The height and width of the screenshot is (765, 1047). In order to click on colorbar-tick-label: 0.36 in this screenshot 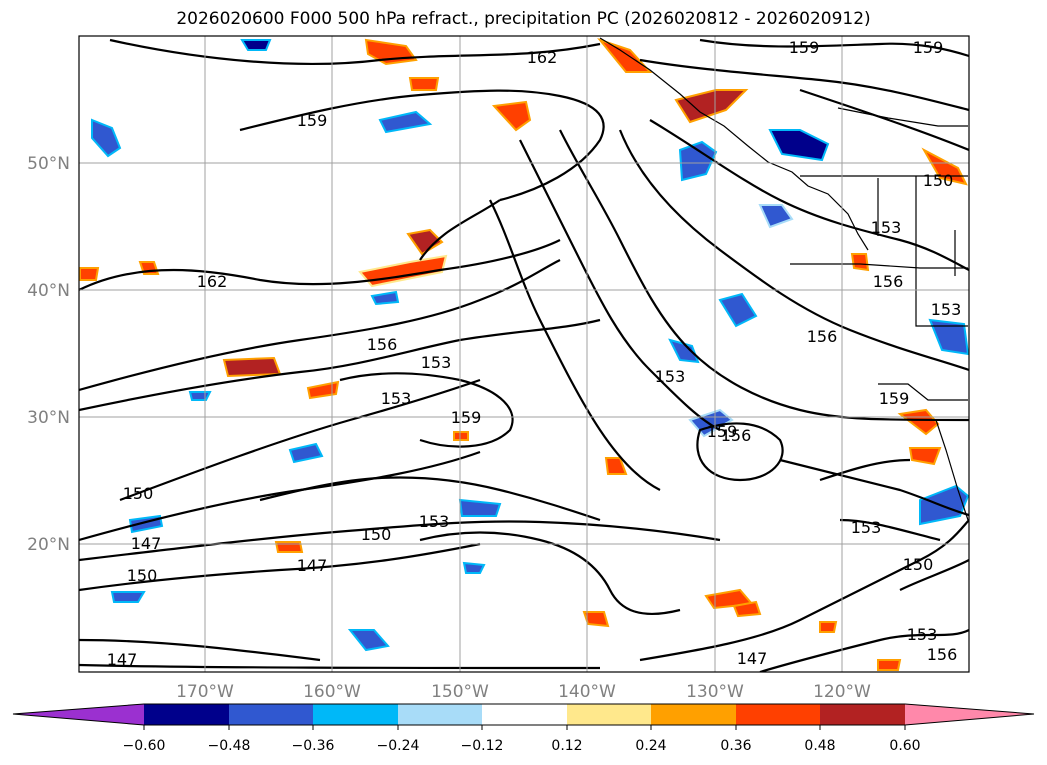, I will do `click(735, 746)`.